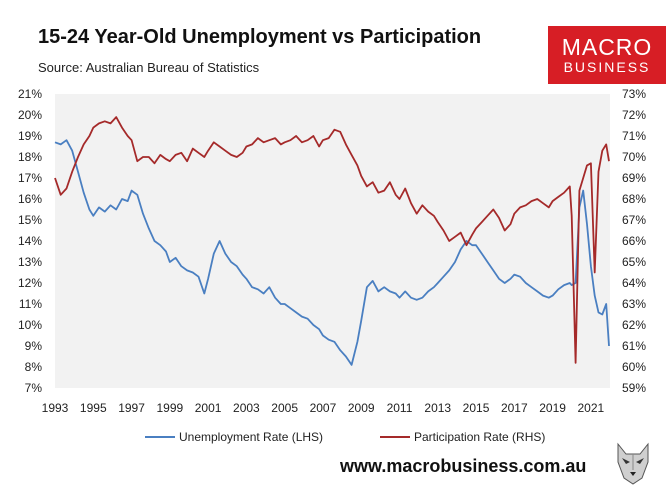 This screenshot has width=668, height=490. Describe the element at coordinates (514, 408) in the screenshot. I see `x-tick-label: 2017` at that location.